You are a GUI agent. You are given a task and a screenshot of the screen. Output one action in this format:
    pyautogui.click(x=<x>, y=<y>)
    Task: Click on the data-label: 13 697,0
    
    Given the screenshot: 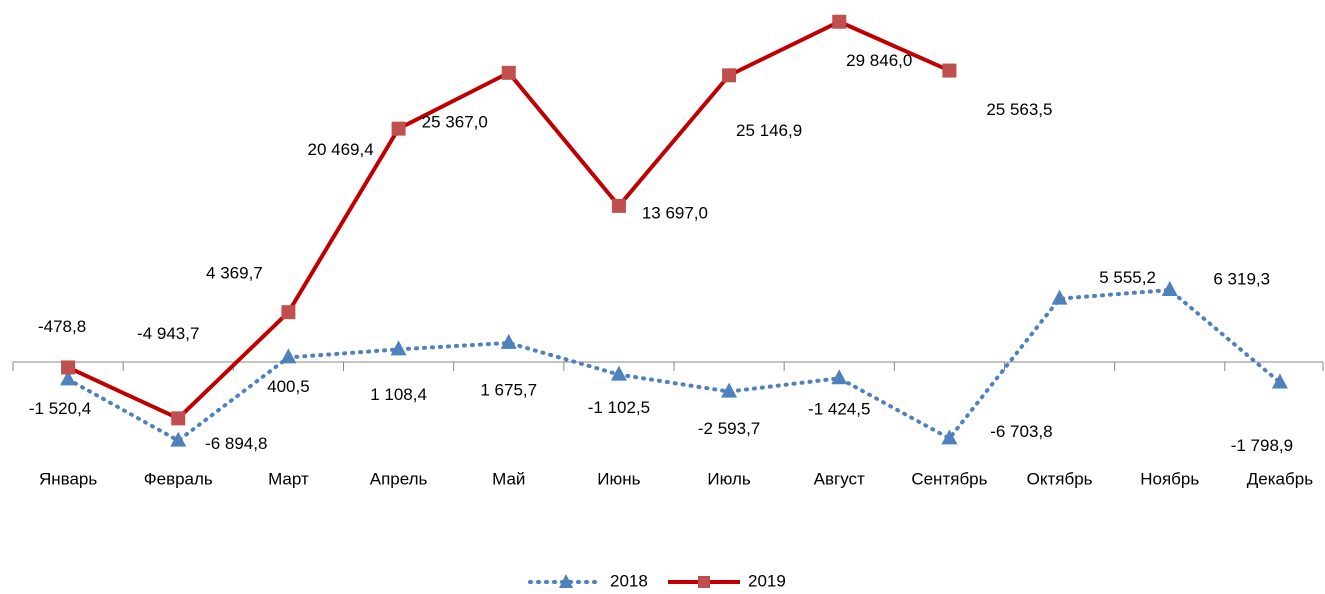 What is the action you would take?
    pyautogui.click(x=675, y=212)
    